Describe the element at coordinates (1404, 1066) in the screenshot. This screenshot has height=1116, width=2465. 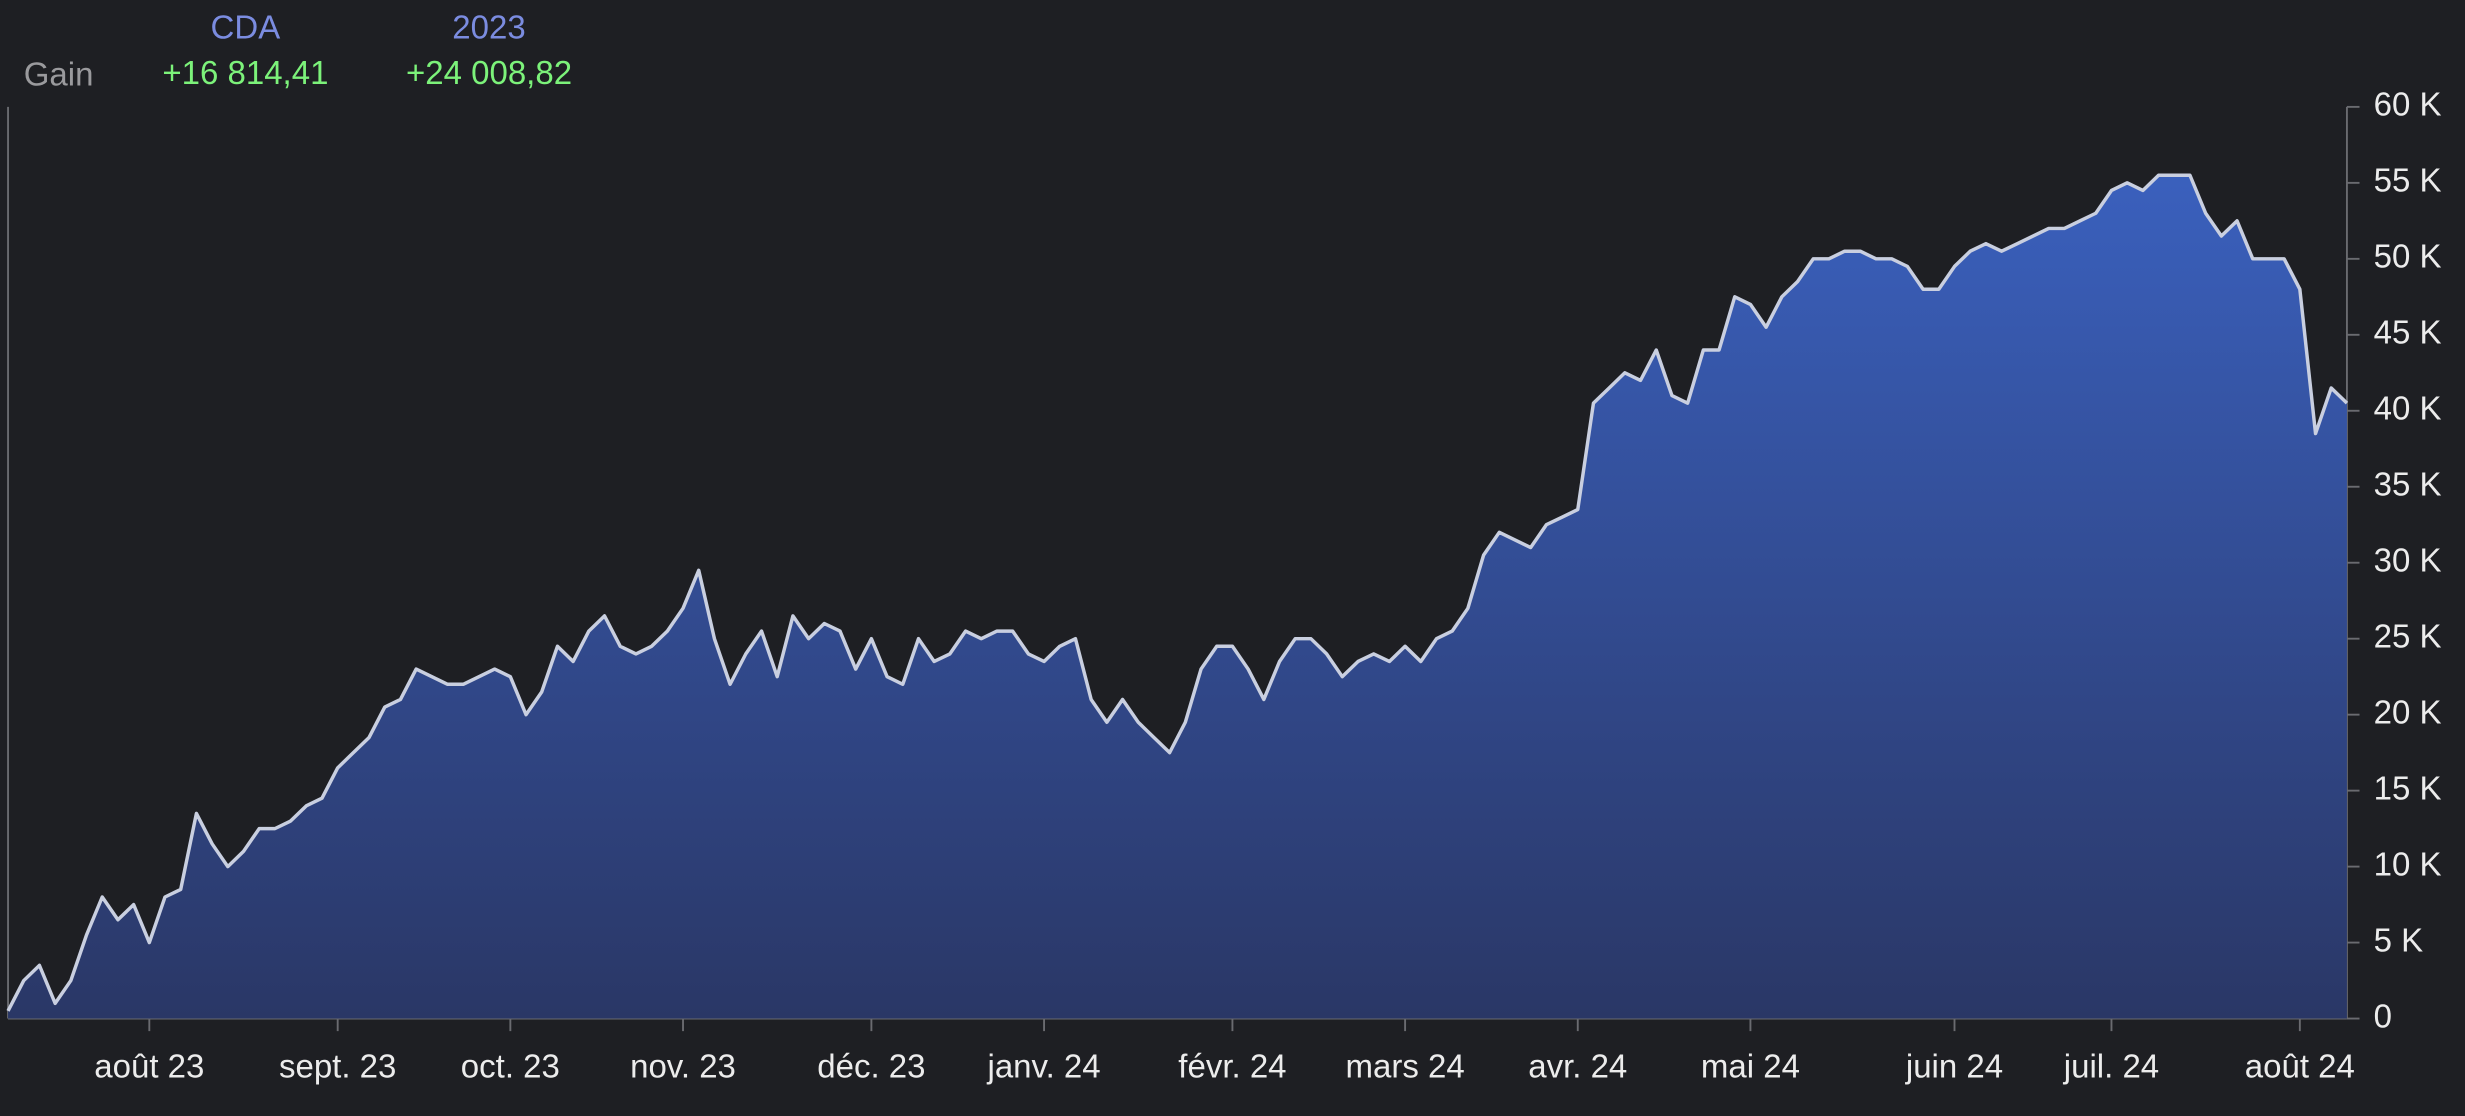
I see `x-tick-label: mars 24` at that location.